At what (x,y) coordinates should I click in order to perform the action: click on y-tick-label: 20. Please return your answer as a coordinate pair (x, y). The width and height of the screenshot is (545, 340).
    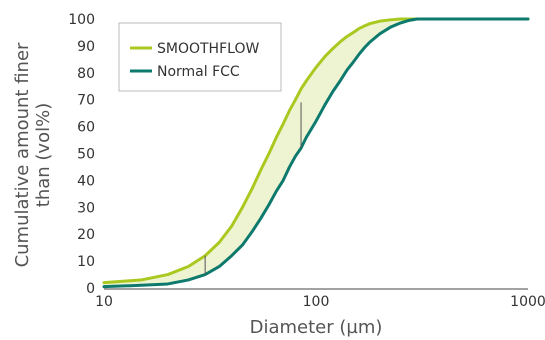
    Looking at the image, I should click on (86, 235).